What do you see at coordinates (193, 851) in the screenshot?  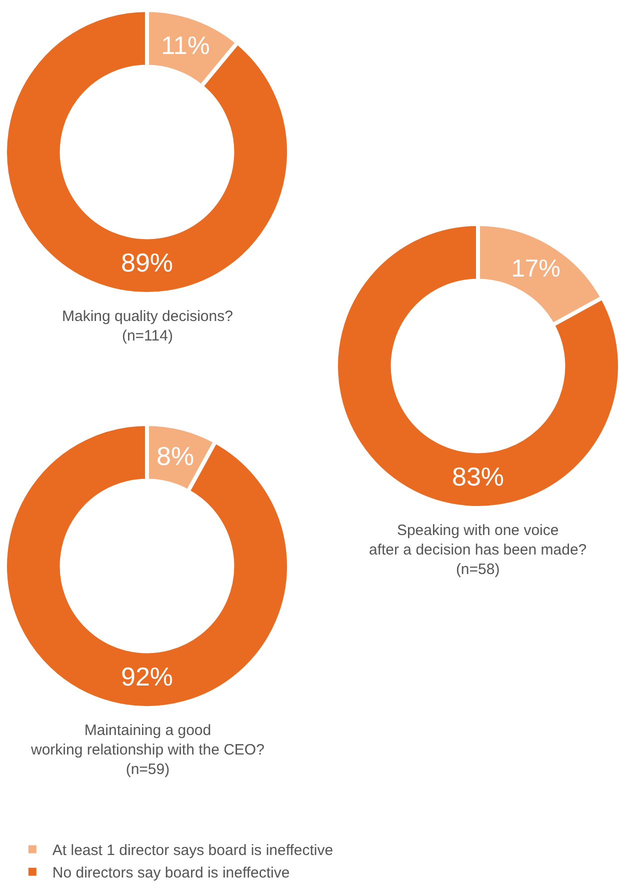 I see `legend-label: At least 1 director says board is ineffective` at bounding box center [193, 851].